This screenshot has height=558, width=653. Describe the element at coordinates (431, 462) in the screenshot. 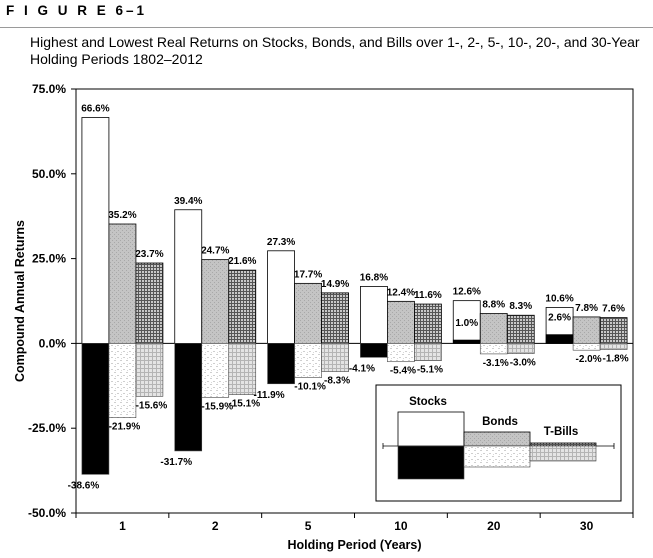

I see `legend-swatch-stocks-low` at that location.